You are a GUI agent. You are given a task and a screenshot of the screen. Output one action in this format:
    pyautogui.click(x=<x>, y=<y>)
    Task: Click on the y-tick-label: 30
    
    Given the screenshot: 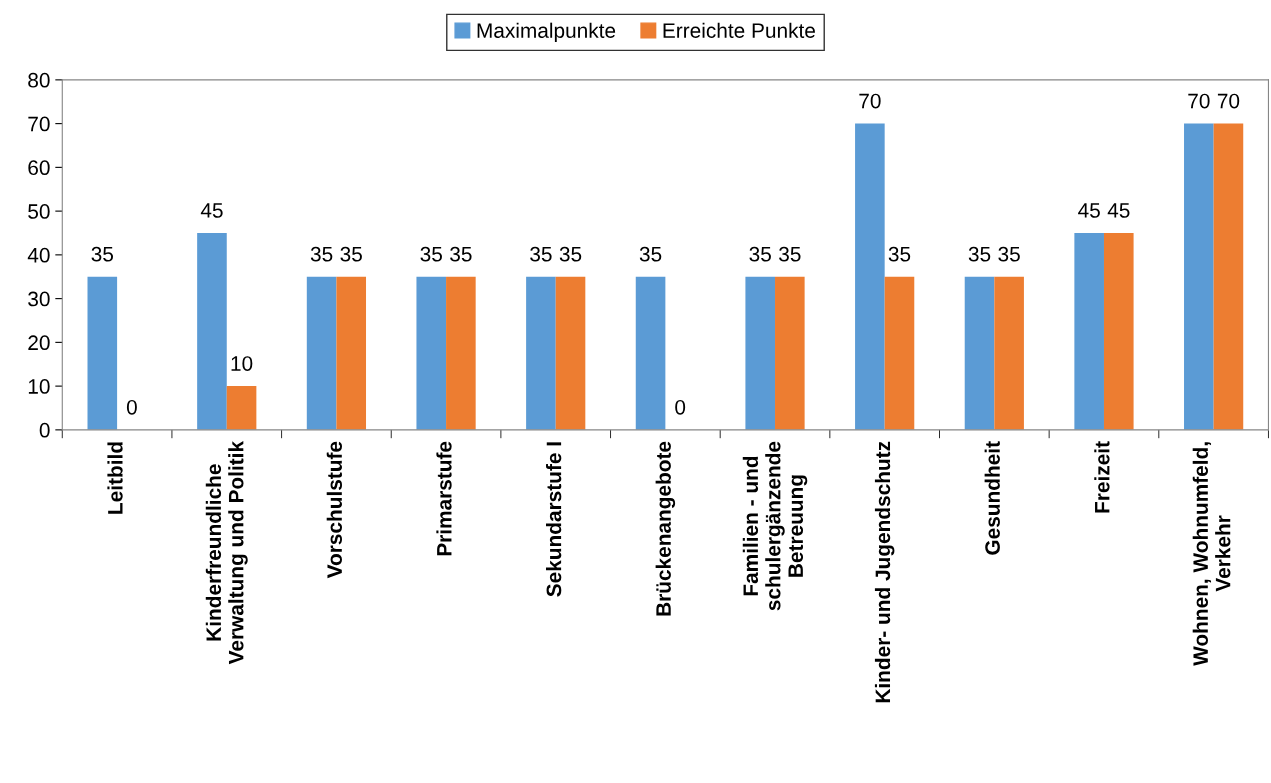 What is the action you would take?
    pyautogui.click(x=39, y=299)
    